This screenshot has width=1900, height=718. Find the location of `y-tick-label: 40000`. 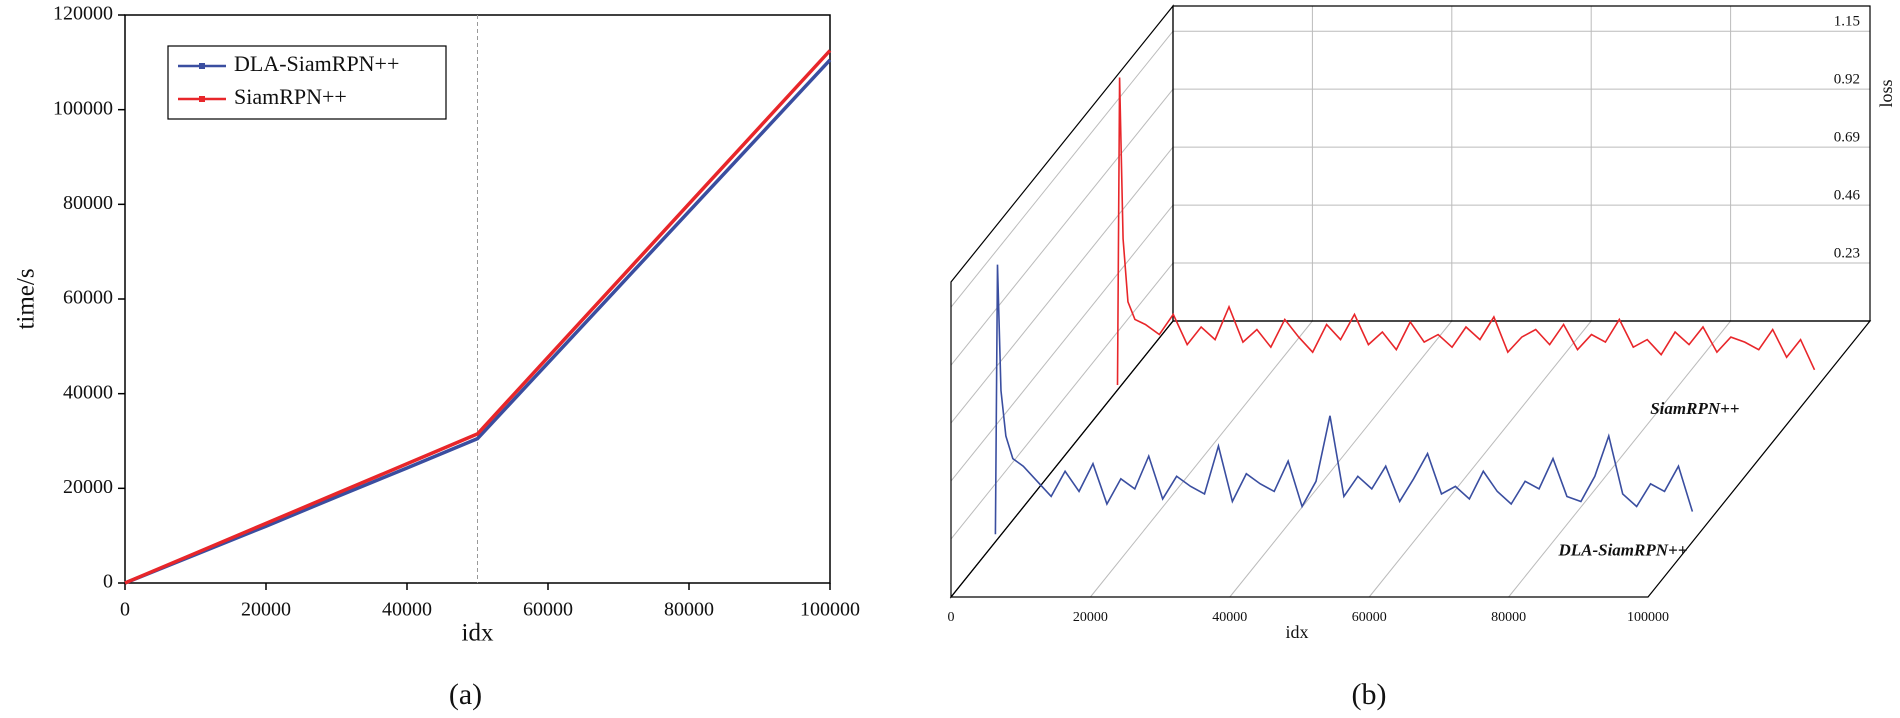

y-tick-label: 40000 is located at coordinates (88, 392).